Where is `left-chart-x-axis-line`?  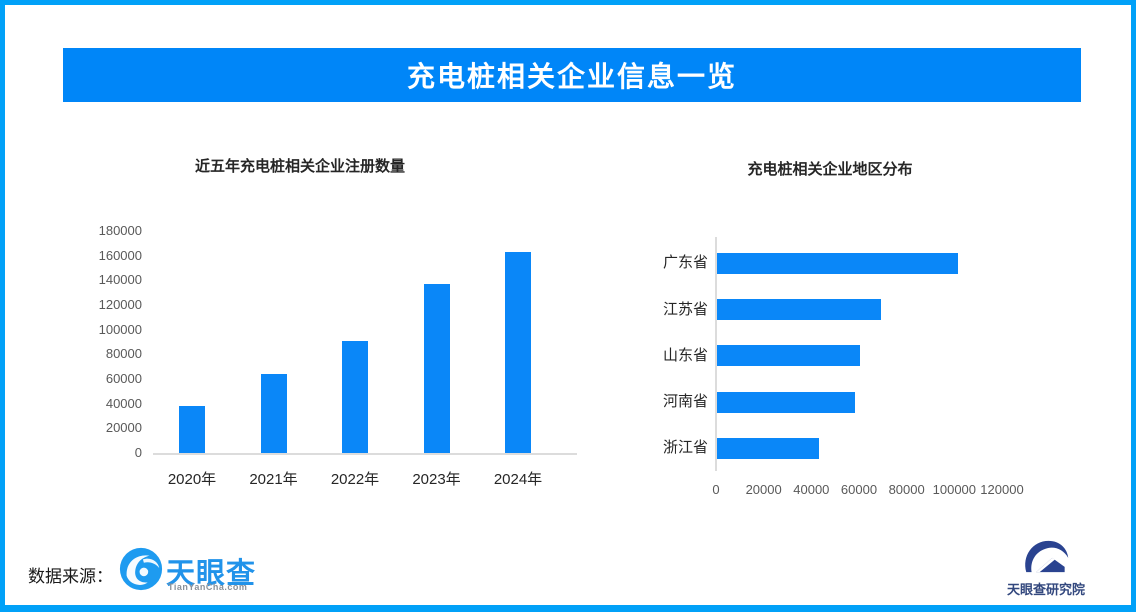 left-chart-x-axis-line is located at coordinates (365, 454).